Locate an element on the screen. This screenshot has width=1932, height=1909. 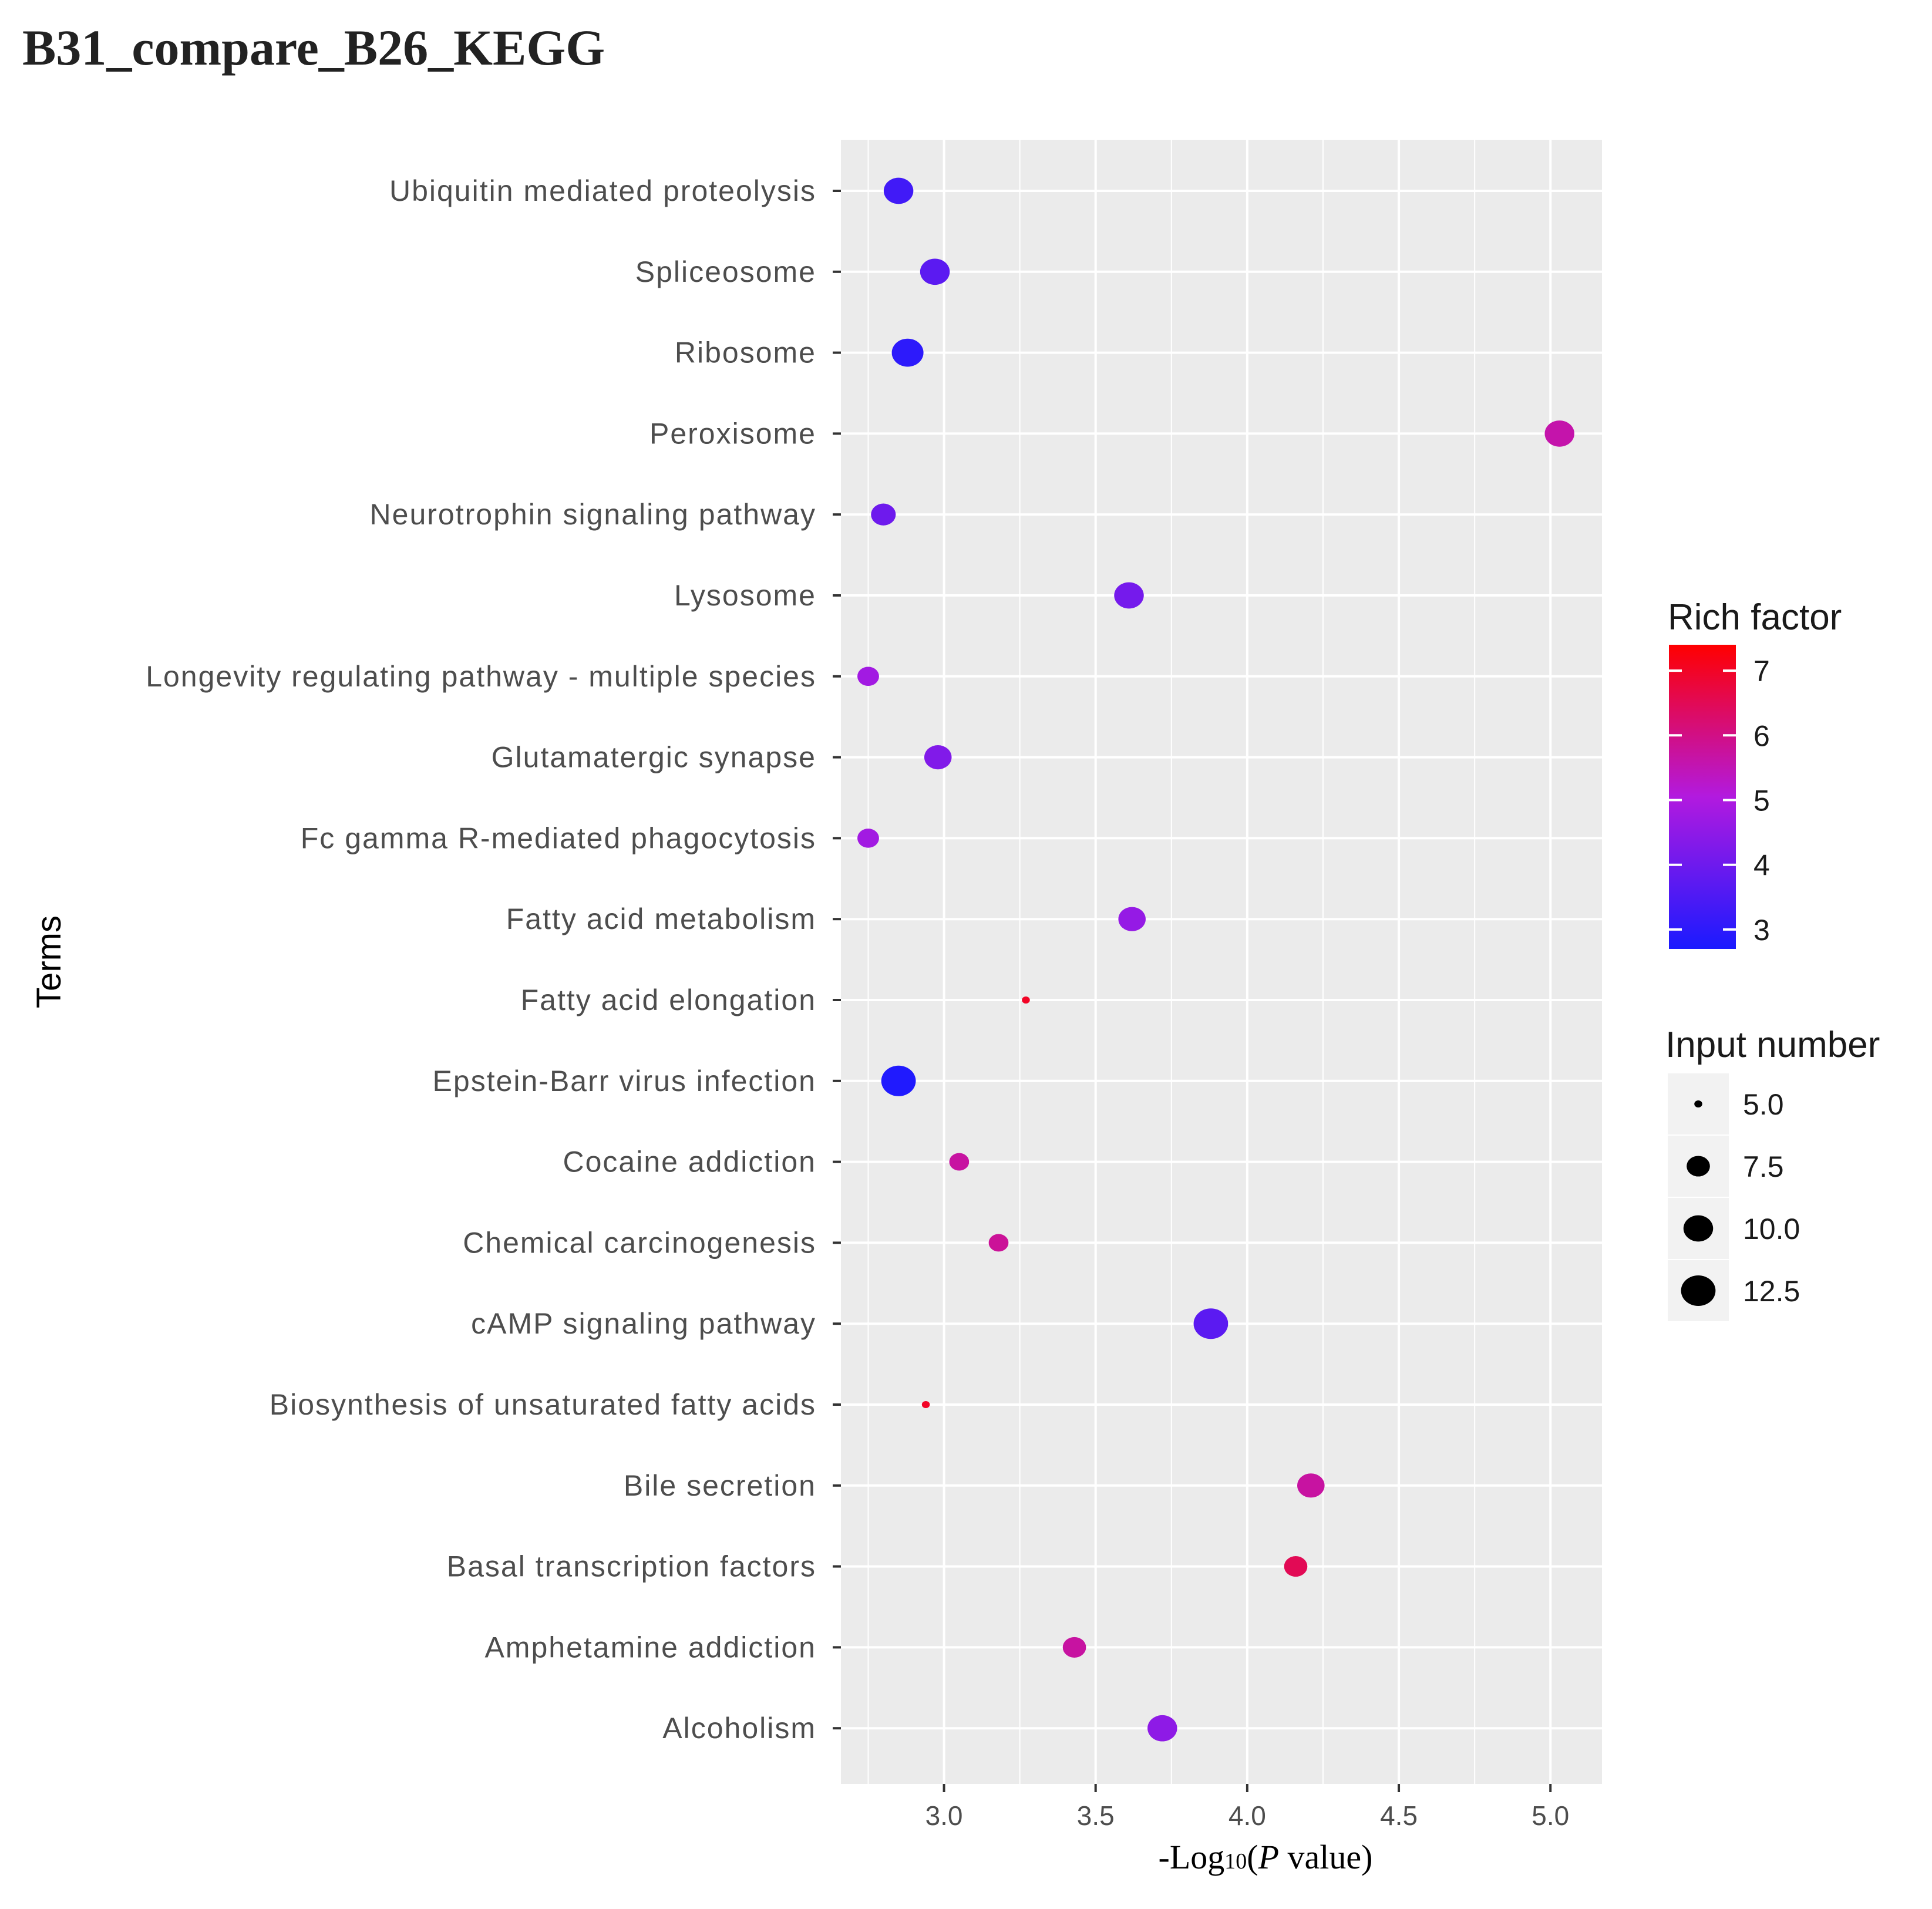
size-legend-label: 10.0 is located at coordinates (1771, 1229).